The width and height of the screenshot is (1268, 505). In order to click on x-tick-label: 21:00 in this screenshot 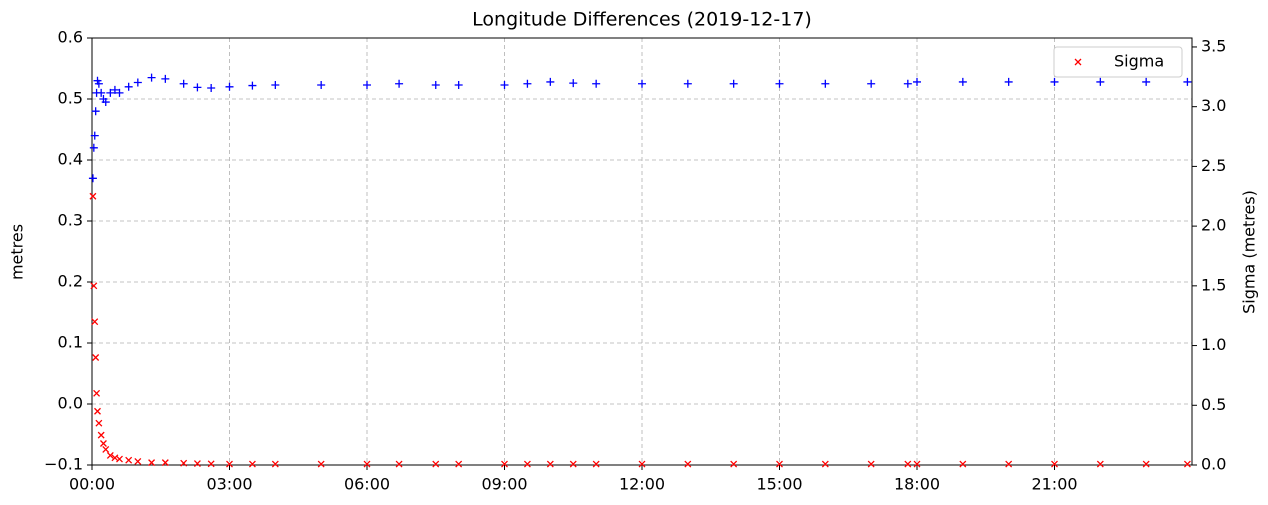, I will do `click(1054, 484)`.